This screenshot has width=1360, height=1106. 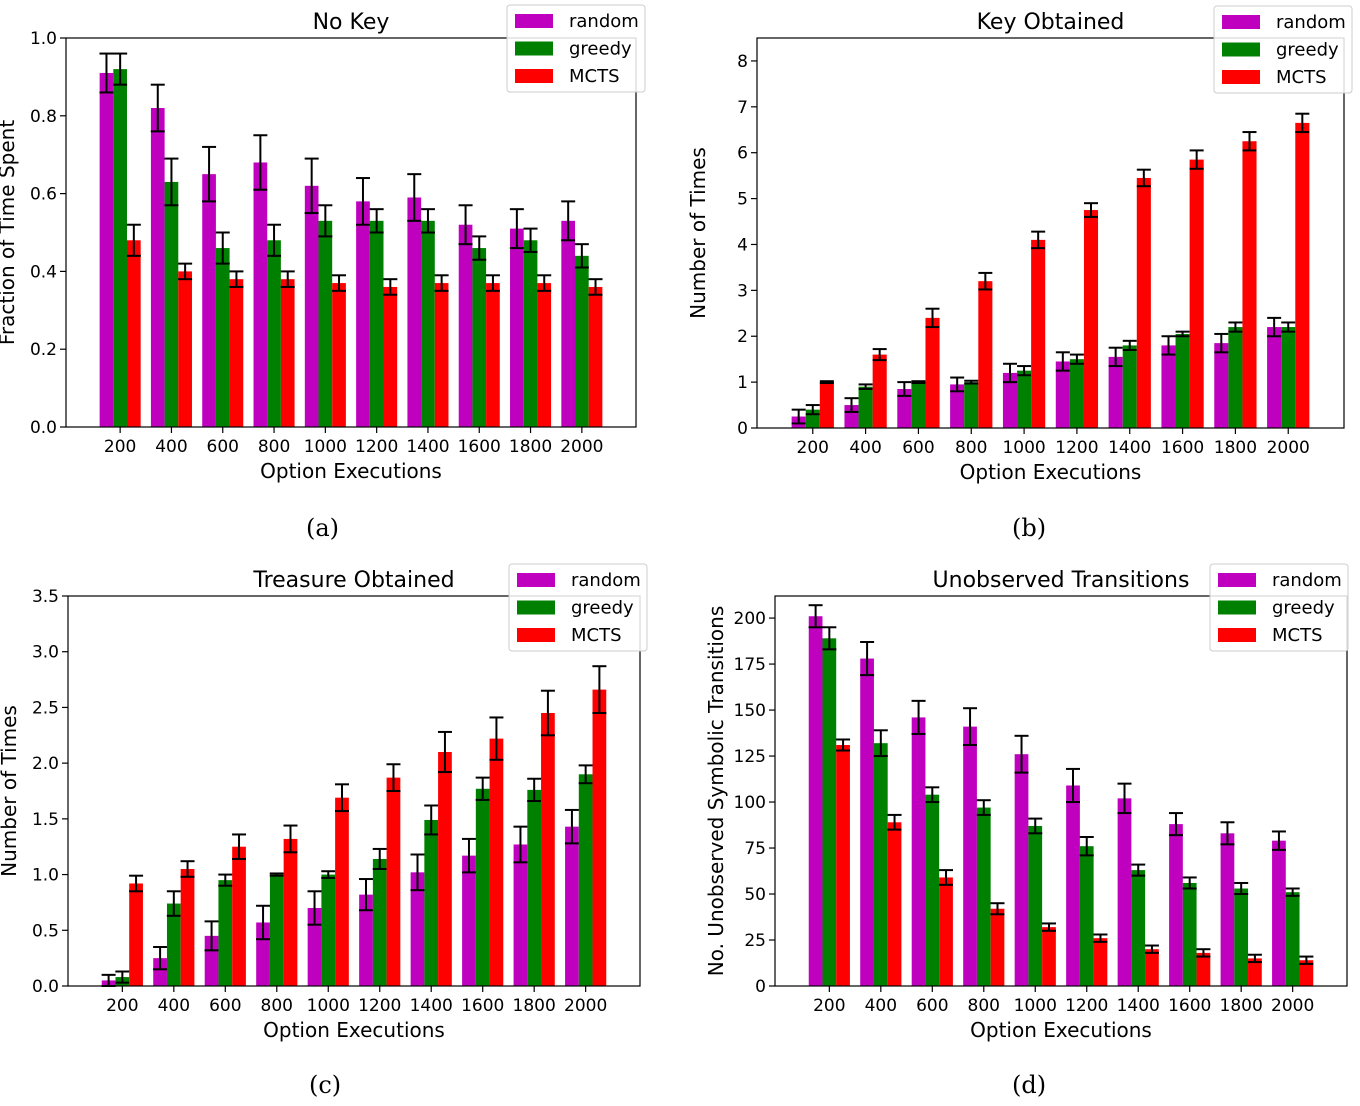 I want to click on y-tick-label: 25, so click(x=755, y=941).